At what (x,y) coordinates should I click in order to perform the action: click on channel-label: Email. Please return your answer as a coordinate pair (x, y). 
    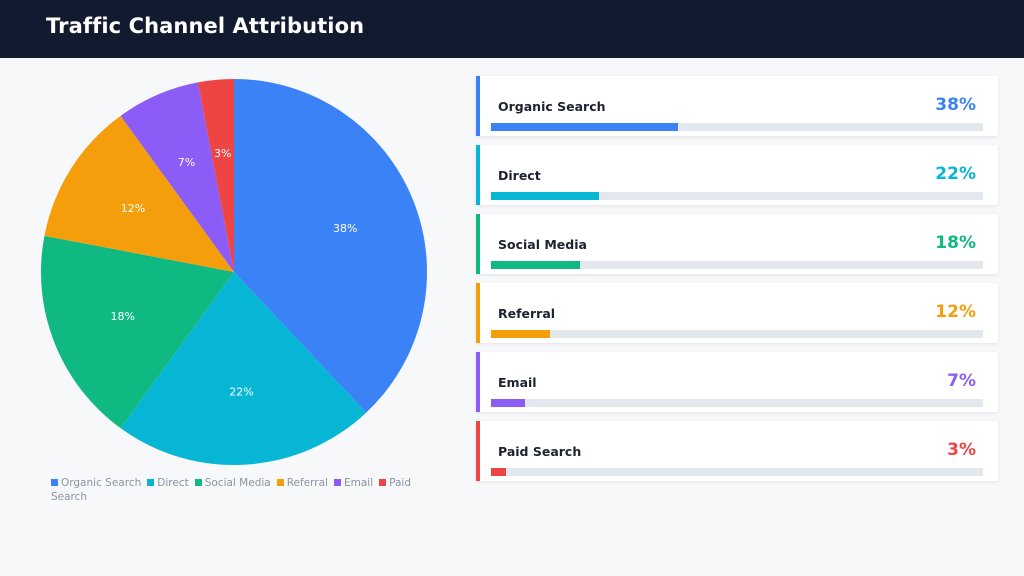
    Looking at the image, I should click on (517, 382).